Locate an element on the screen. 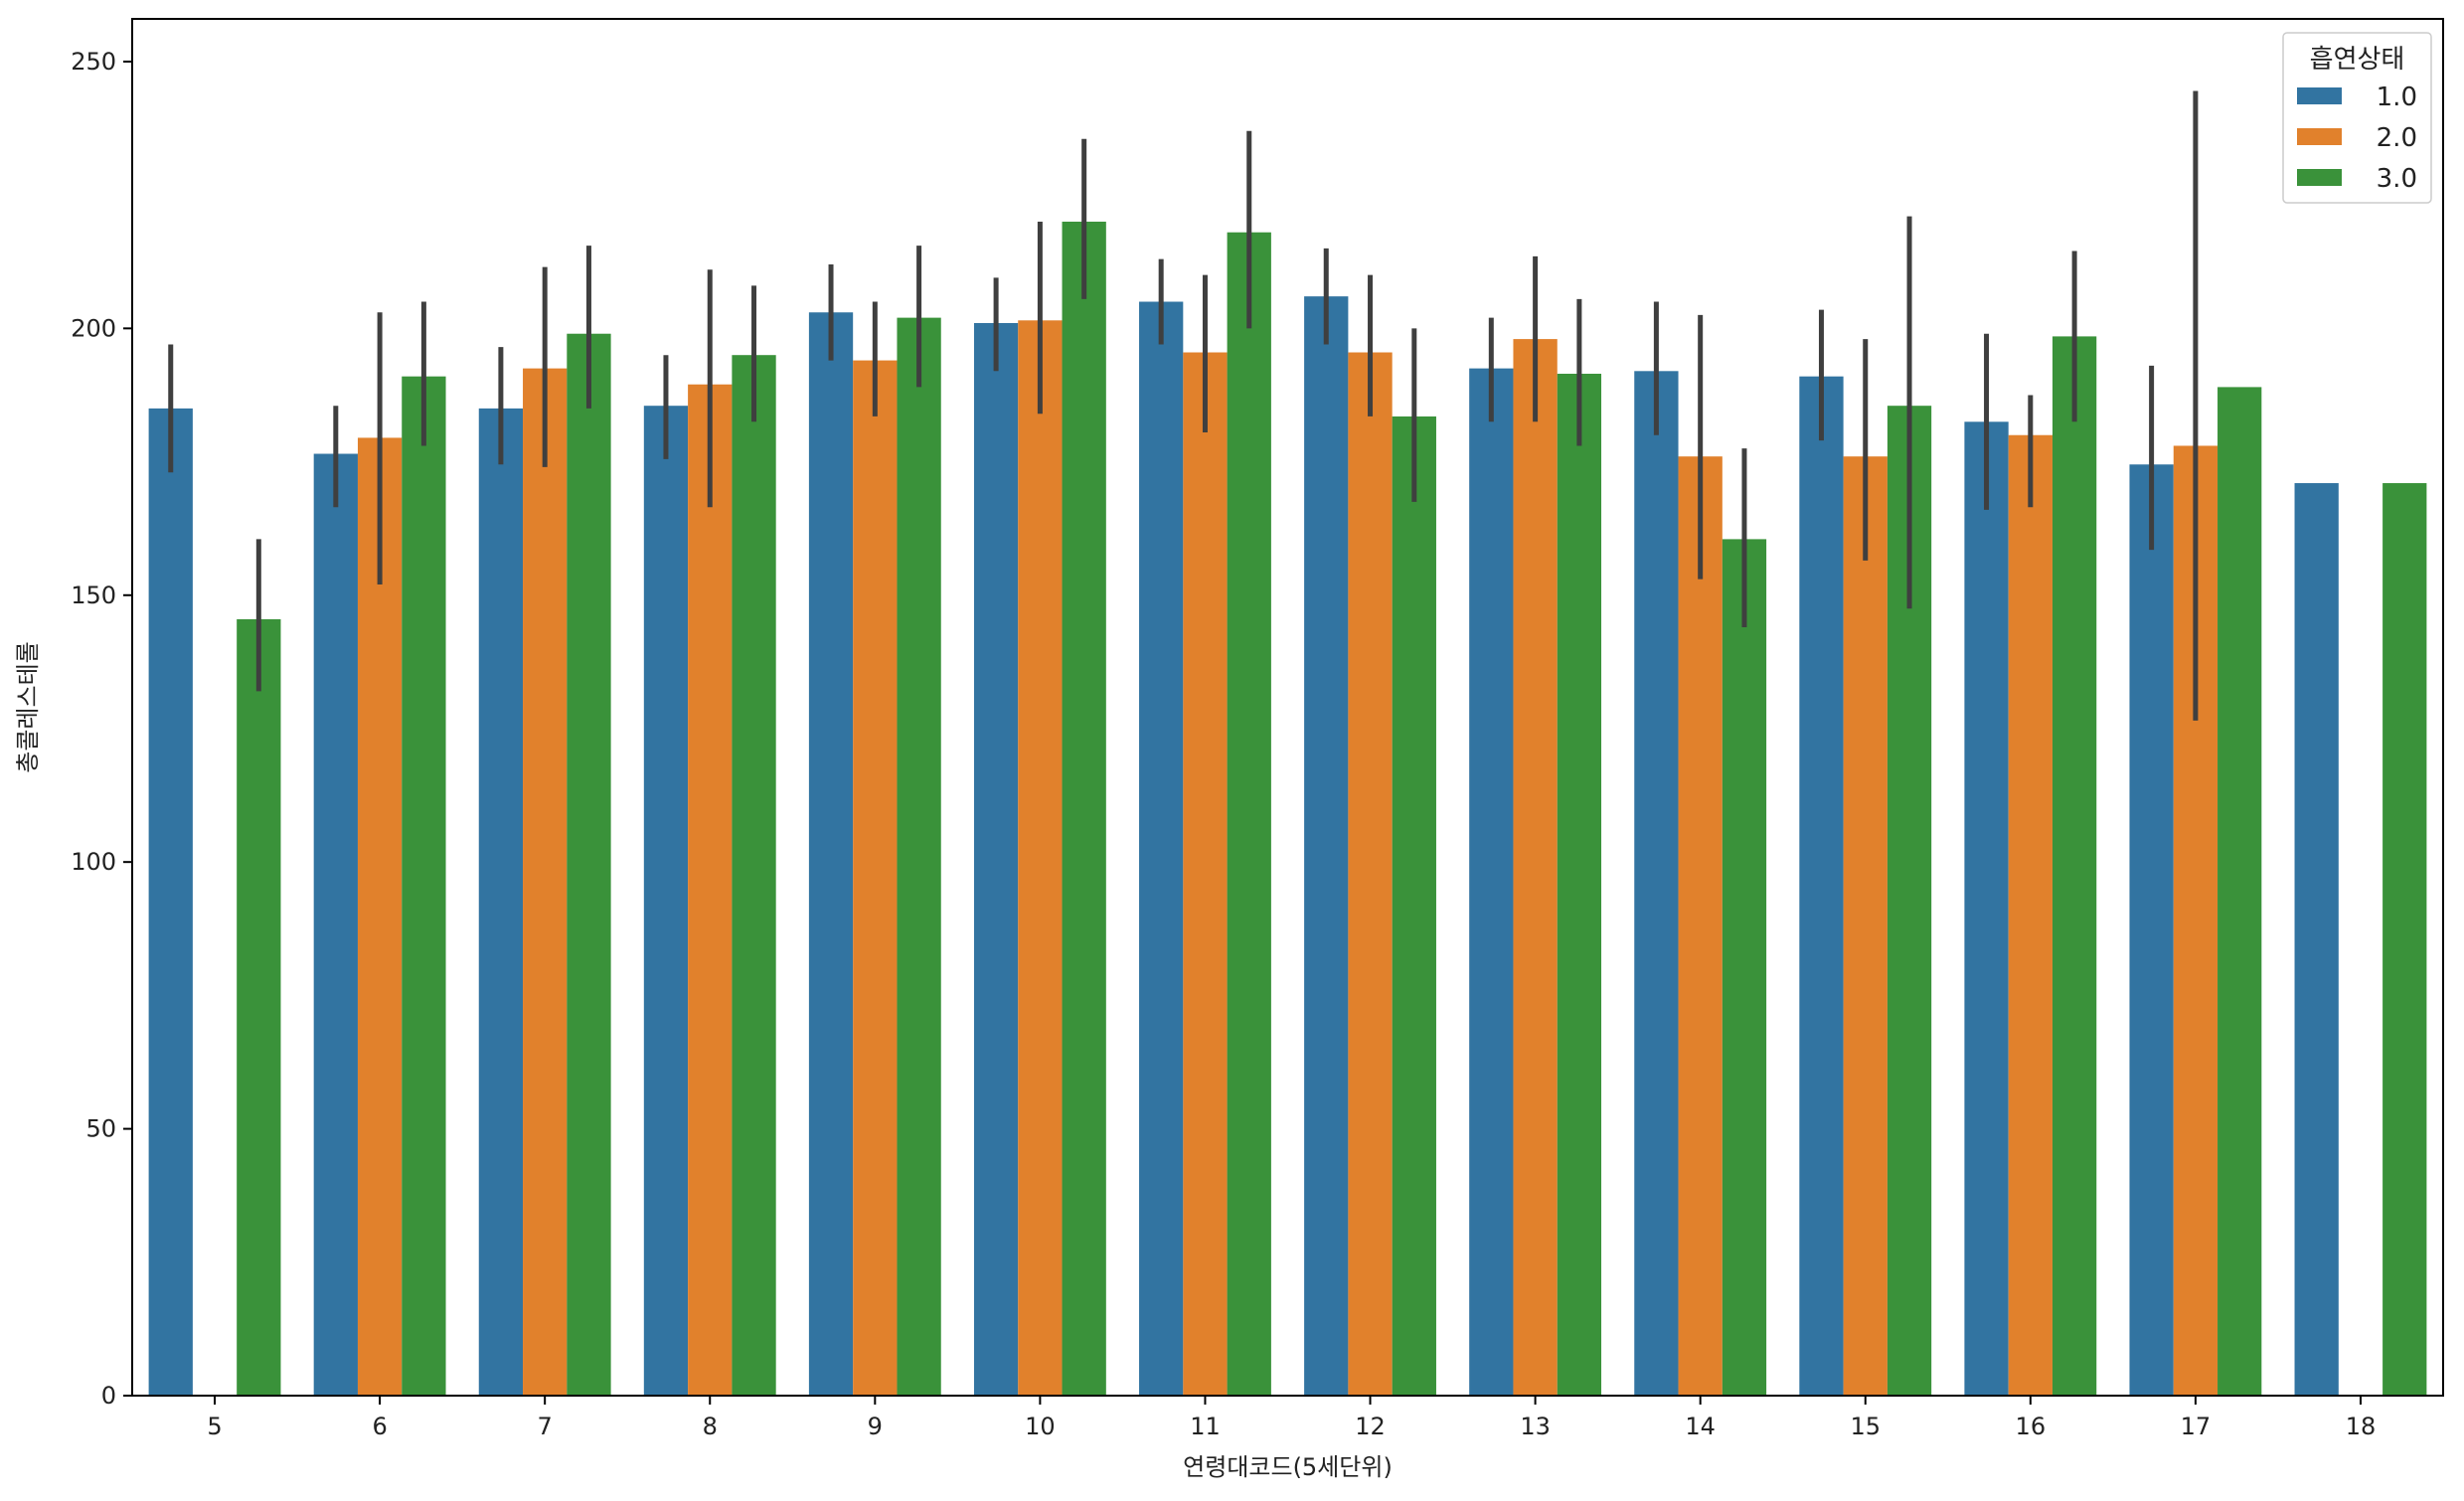 This screenshot has height=1501, width=2464. bar-1.0-10 is located at coordinates (996, 859).